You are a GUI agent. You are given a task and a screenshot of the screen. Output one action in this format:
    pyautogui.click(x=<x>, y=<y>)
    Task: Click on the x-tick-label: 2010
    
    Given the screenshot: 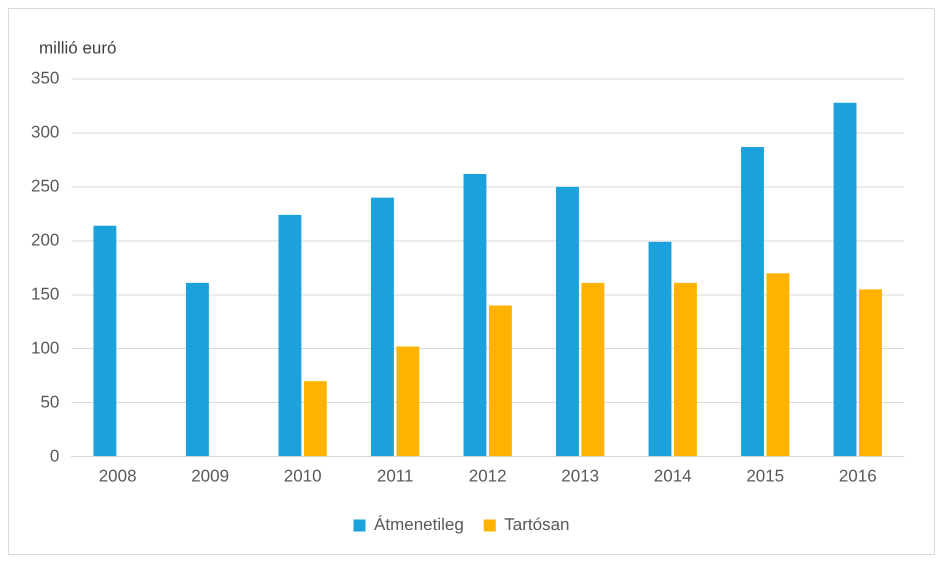 What is the action you would take?
    pyautogui.click(x=303, y=476)
    